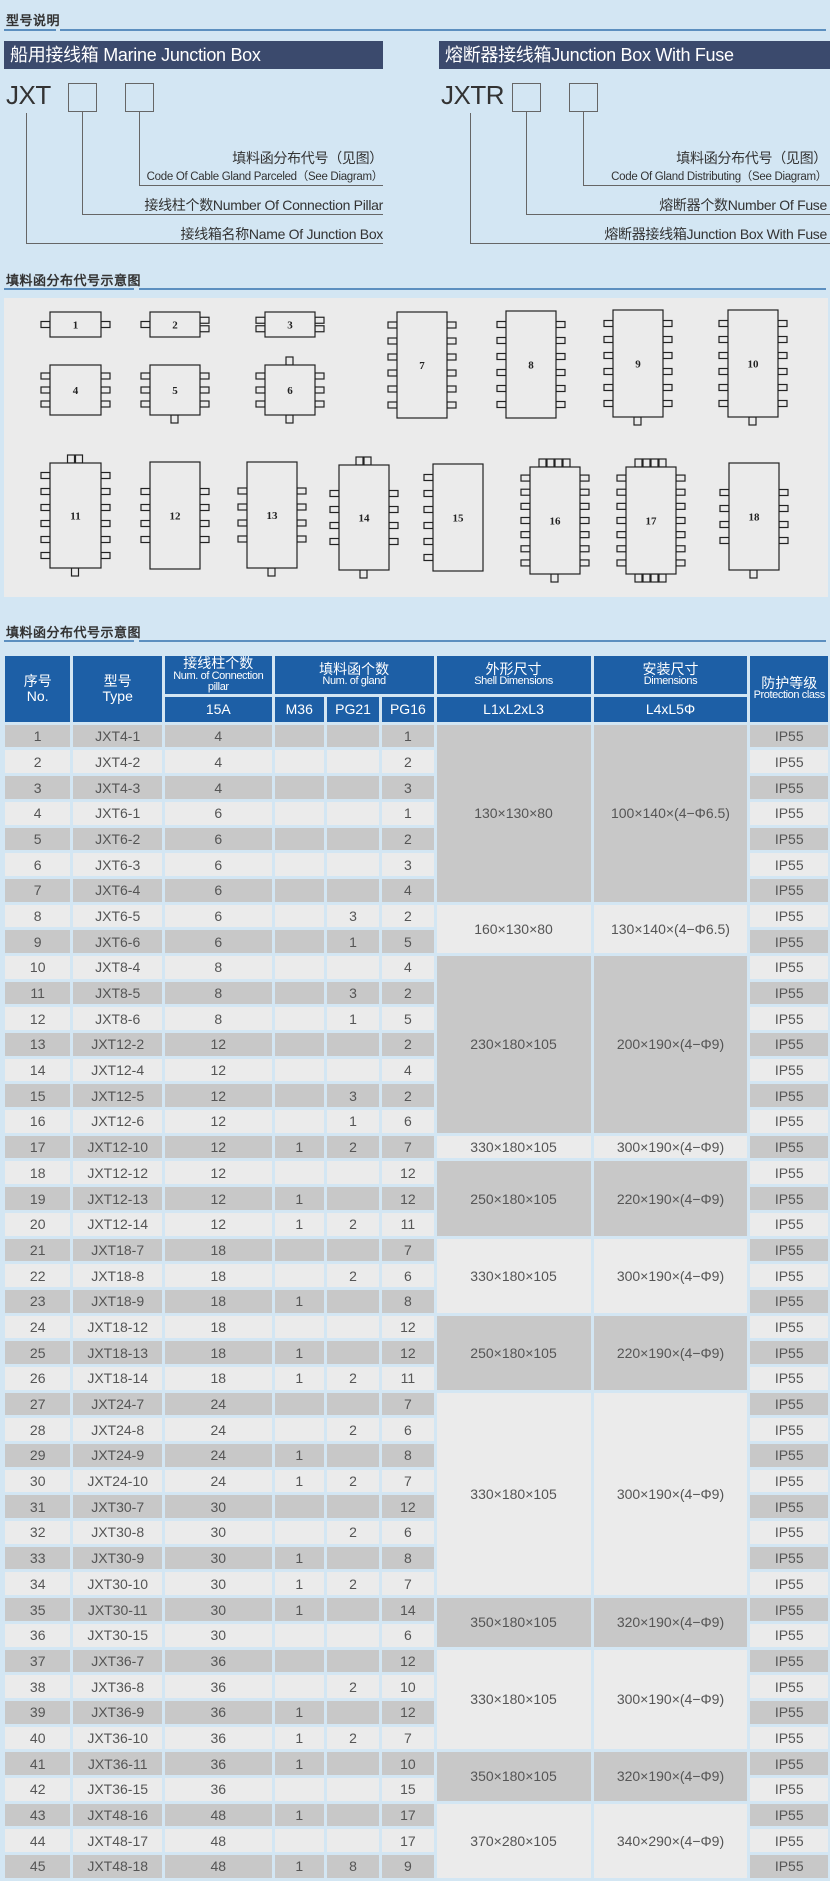  Describe the element at coordinates (556, 522) in the screenshot. I see `diagram-label: 16` at that location.